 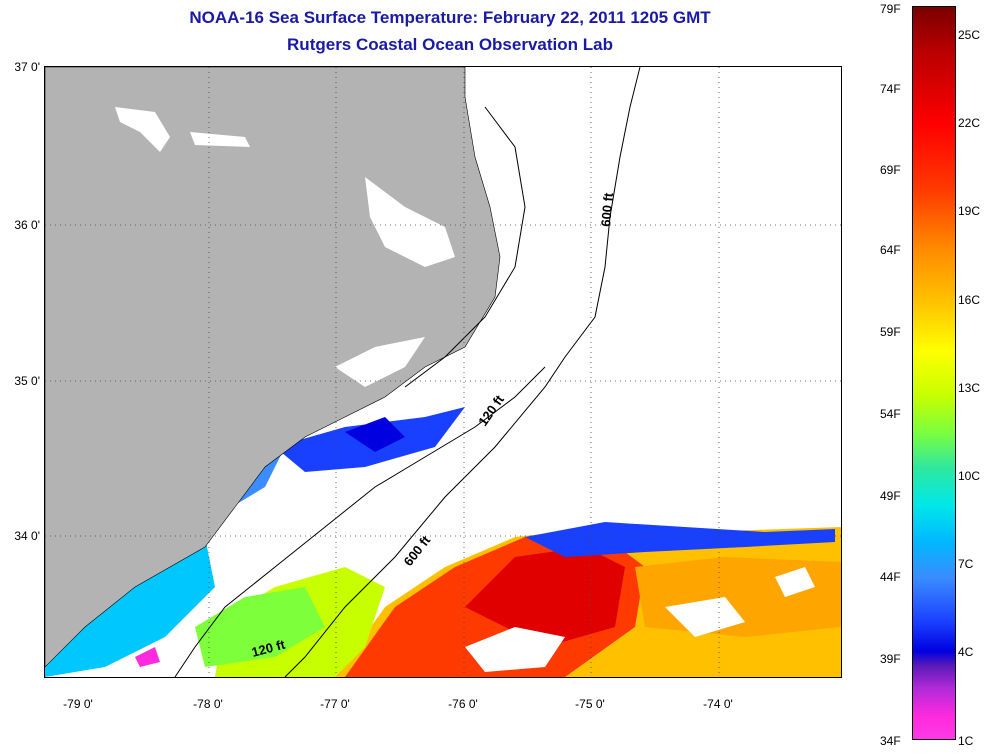 I want to click on lon-label-76: -76 0', so click(x=463, y=704).